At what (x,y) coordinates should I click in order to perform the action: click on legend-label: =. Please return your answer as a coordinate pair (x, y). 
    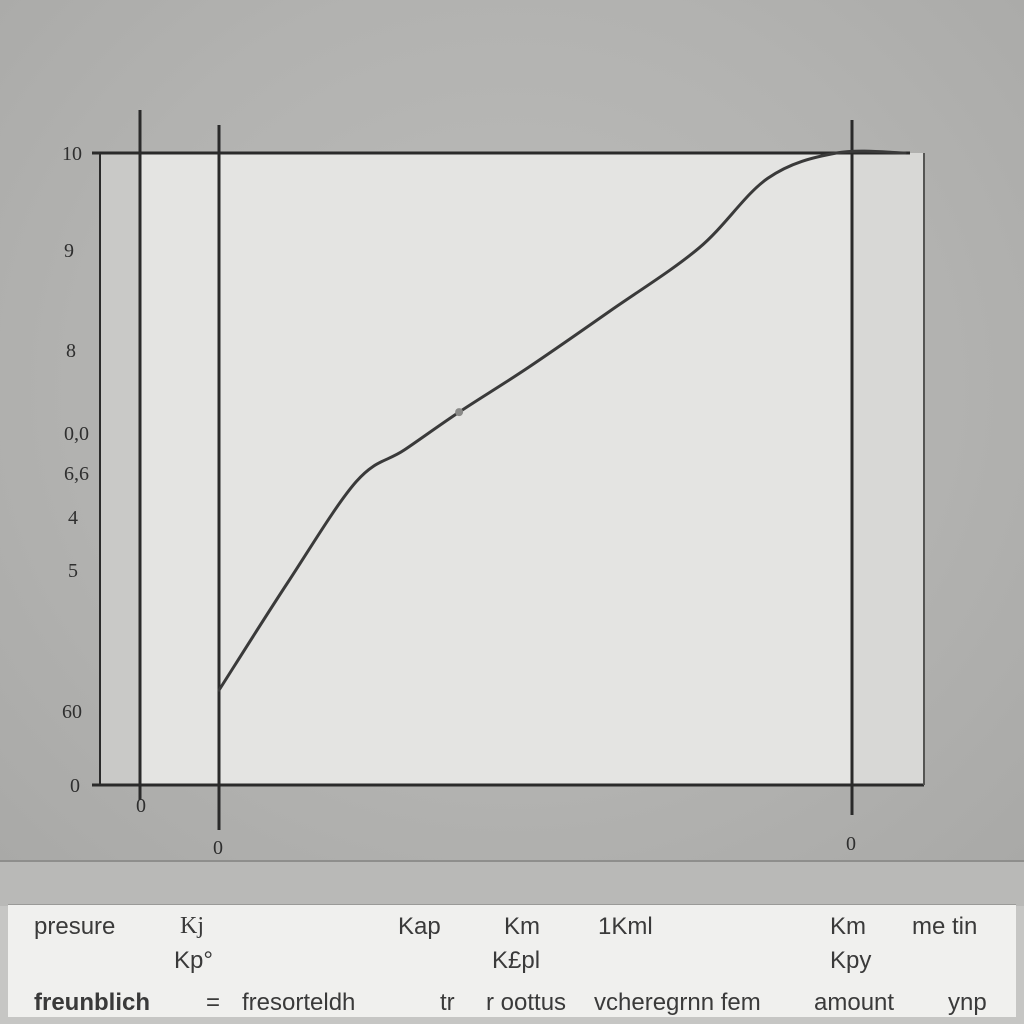
    Looking at the image, I should click on (213, 1002).